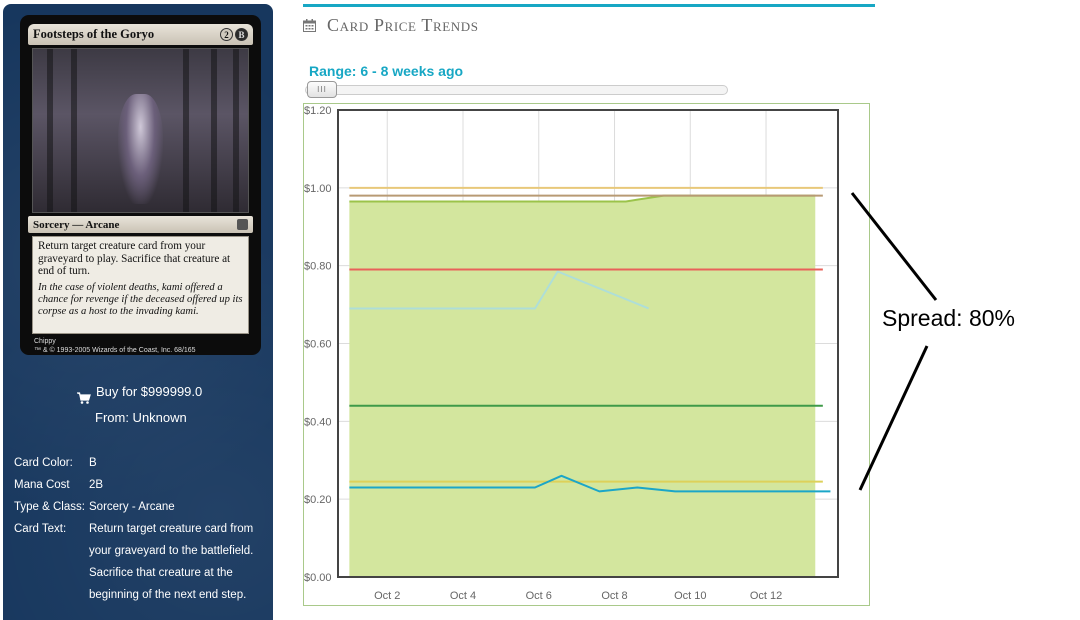  Describe the element at coordinates (132, 507) in the screenshot. I see `detail-value: Sorcery - Arcane` at that location.